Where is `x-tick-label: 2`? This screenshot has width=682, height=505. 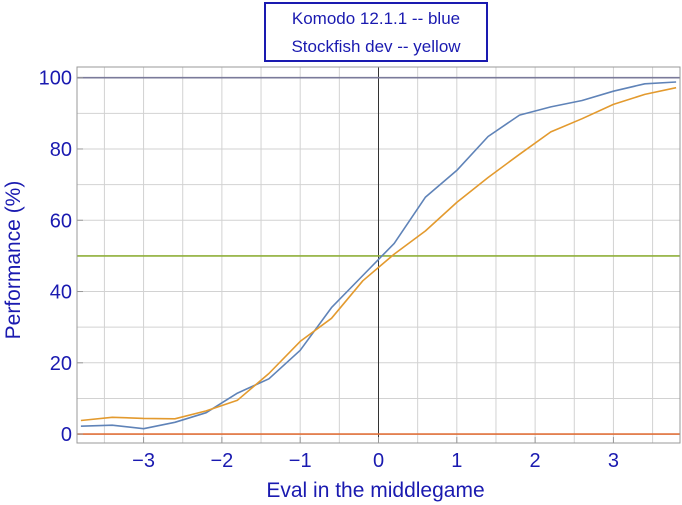 x-tick-label: 2 is located at coordinates (535, 461).